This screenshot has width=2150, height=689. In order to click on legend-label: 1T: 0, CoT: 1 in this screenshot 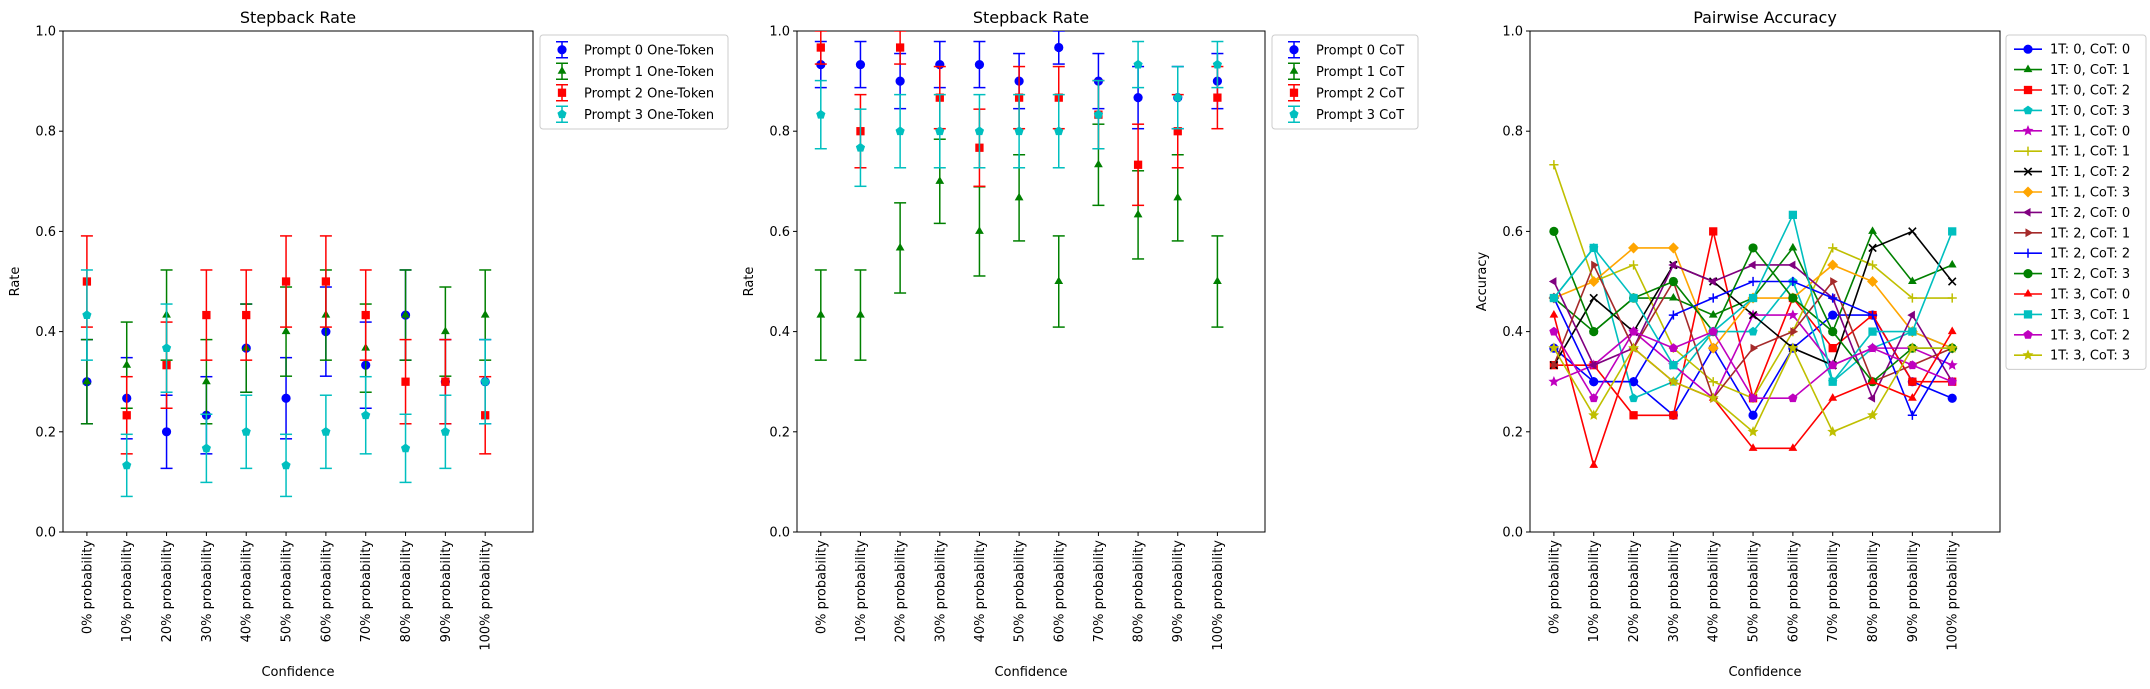, I will do `click(2090, 70)`.